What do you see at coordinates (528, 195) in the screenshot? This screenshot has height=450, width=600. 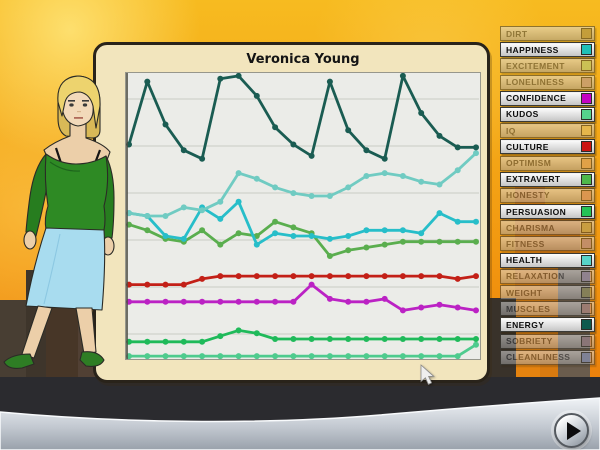 I see `stat-label: HONESTY` at bounding box center [528, 195].